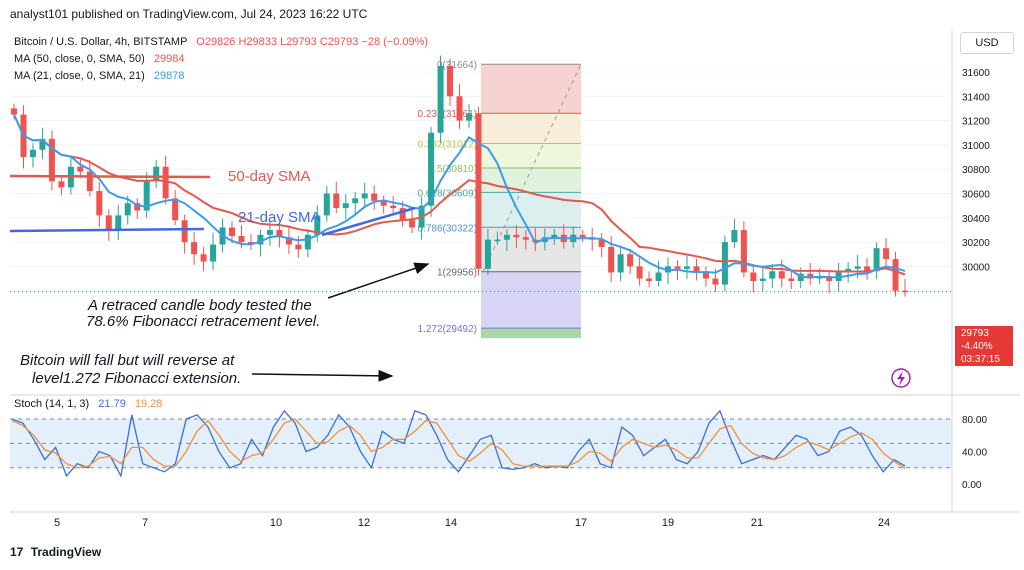 This screenshot has width=1024, height=570. What do you see at coordinates (976, 97) in the screenshot?
I see `y-tick-label: 31400` at bounding box center [976, 97].